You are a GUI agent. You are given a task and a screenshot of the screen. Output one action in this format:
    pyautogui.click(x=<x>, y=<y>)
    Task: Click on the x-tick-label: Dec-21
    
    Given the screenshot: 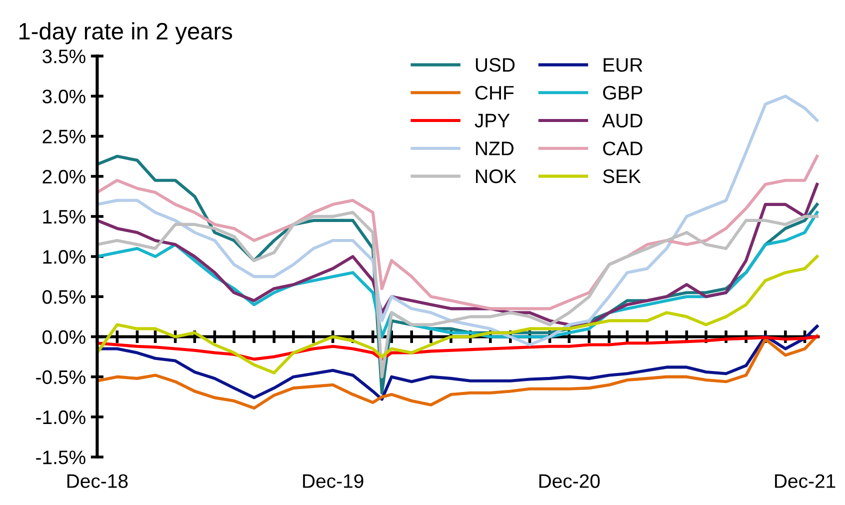 What is the action you would take?
    pyautogui.click(x=805, y=481)
    